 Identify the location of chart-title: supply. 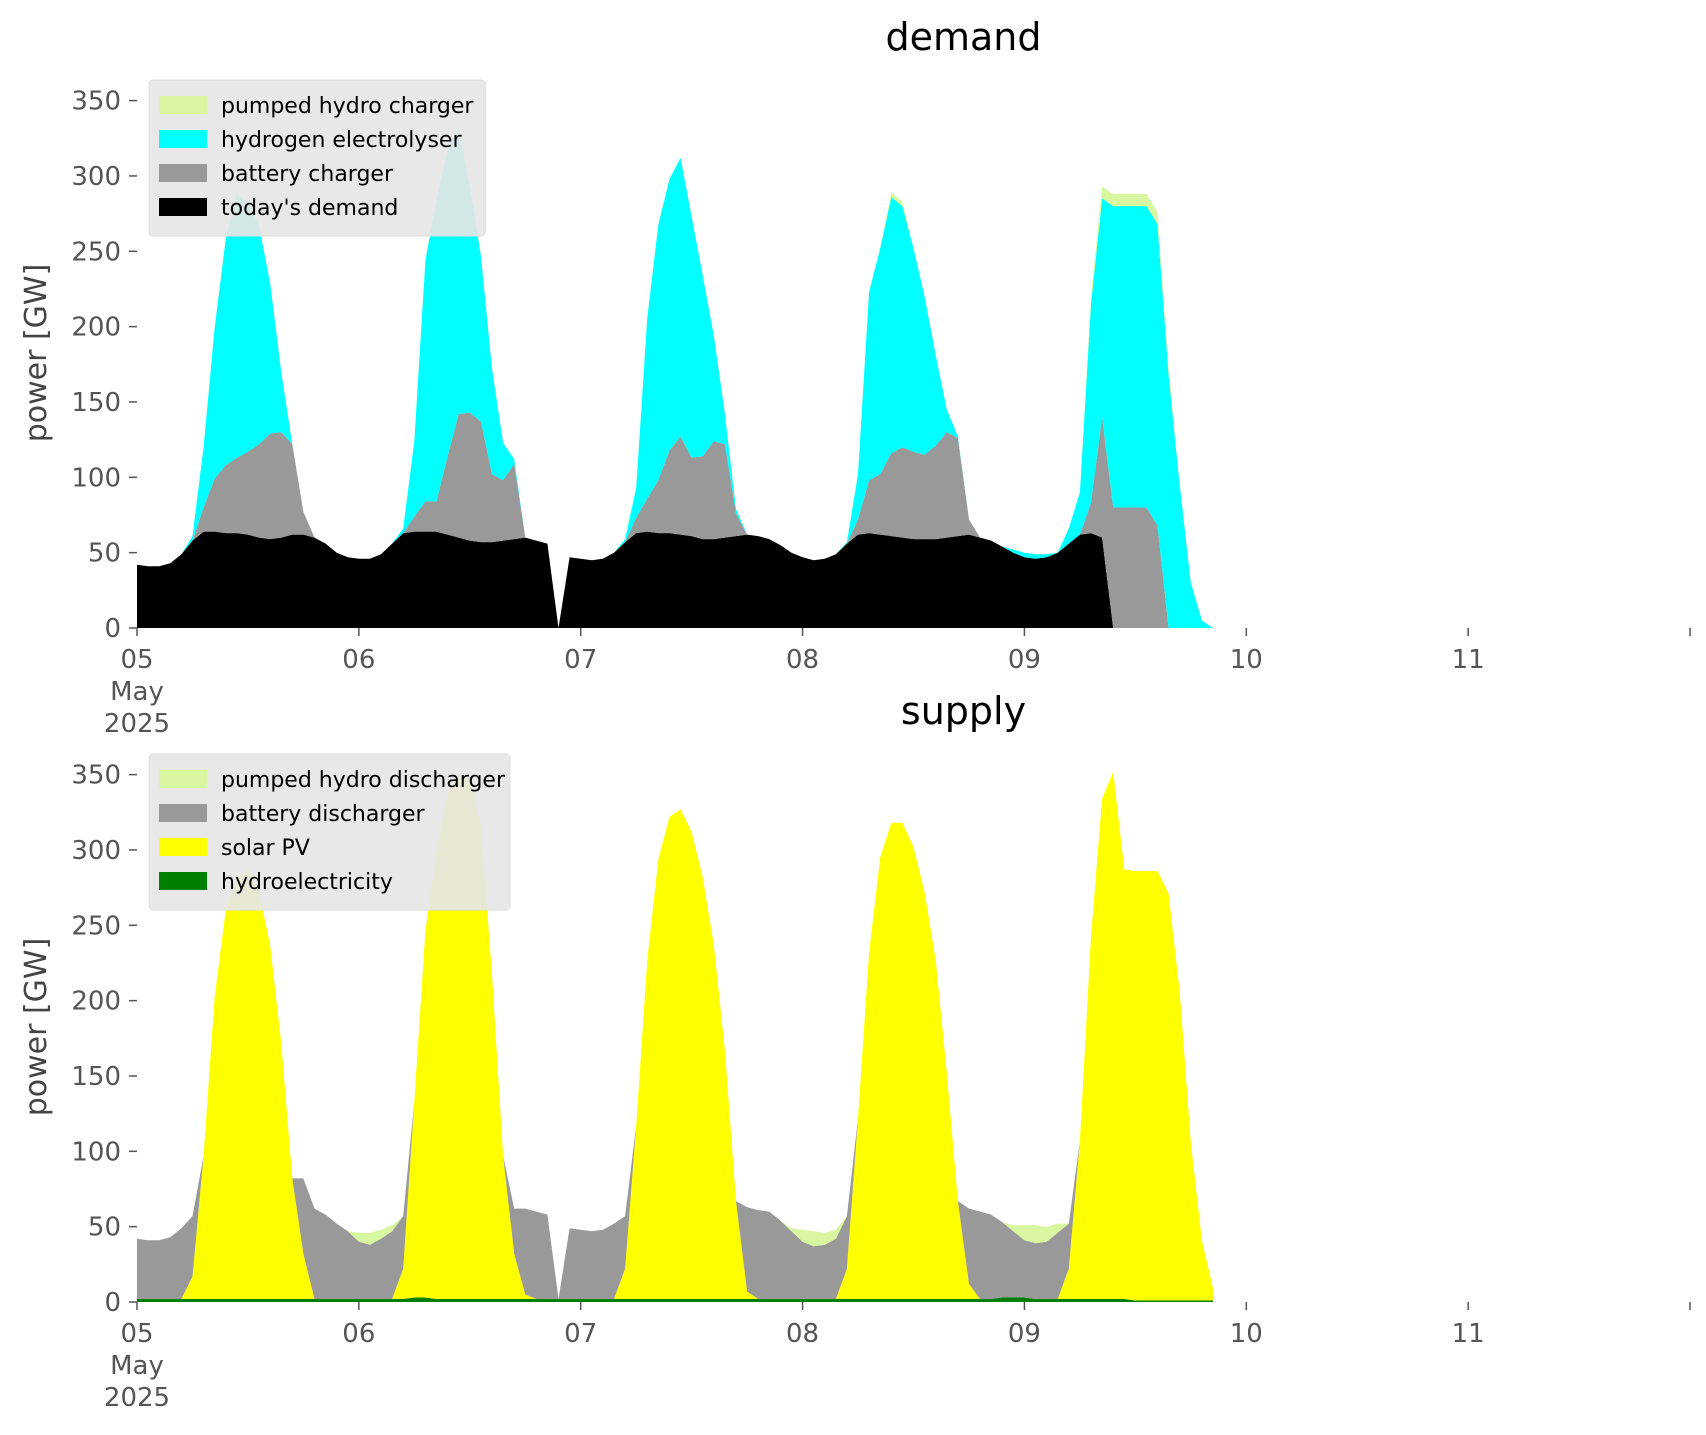
(963, 711).